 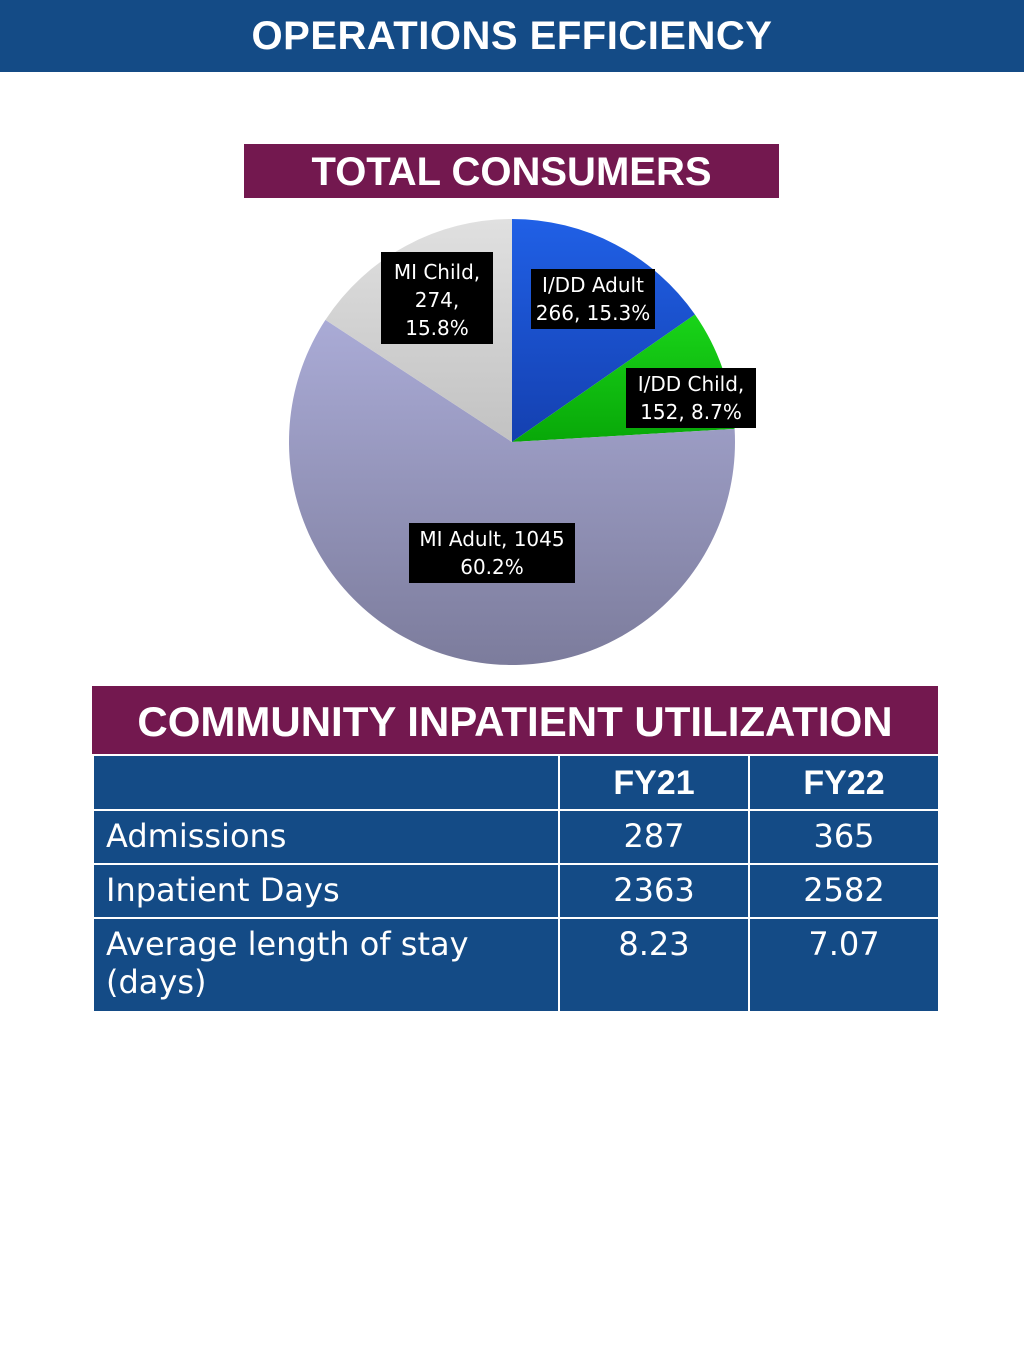 What do you see at coordinates (512, 492) in the screenshot?
I see `pie-slice-mi-adult` at bounding box center [512, 492].